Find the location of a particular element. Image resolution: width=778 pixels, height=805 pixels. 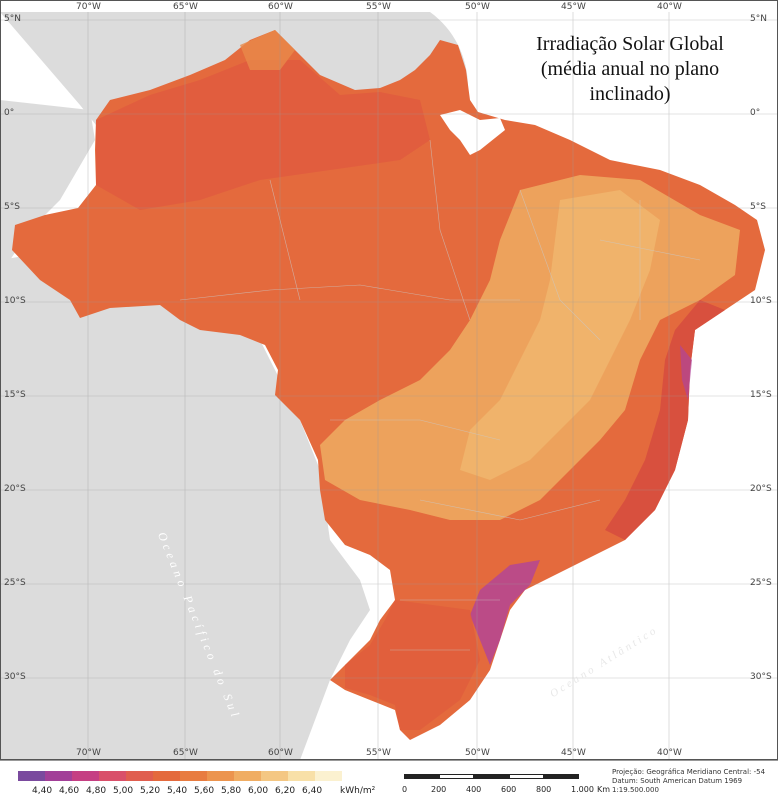

neighbor-land-west is located at coordinates (47, 181).